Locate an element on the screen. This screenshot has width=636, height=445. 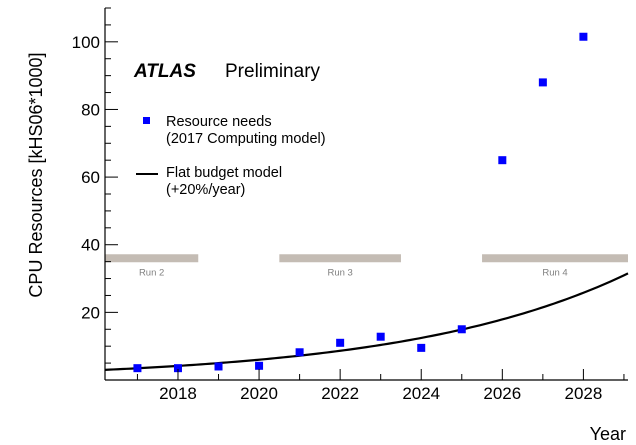
y-tick-label: 100 is located at coordinates (86, 42).